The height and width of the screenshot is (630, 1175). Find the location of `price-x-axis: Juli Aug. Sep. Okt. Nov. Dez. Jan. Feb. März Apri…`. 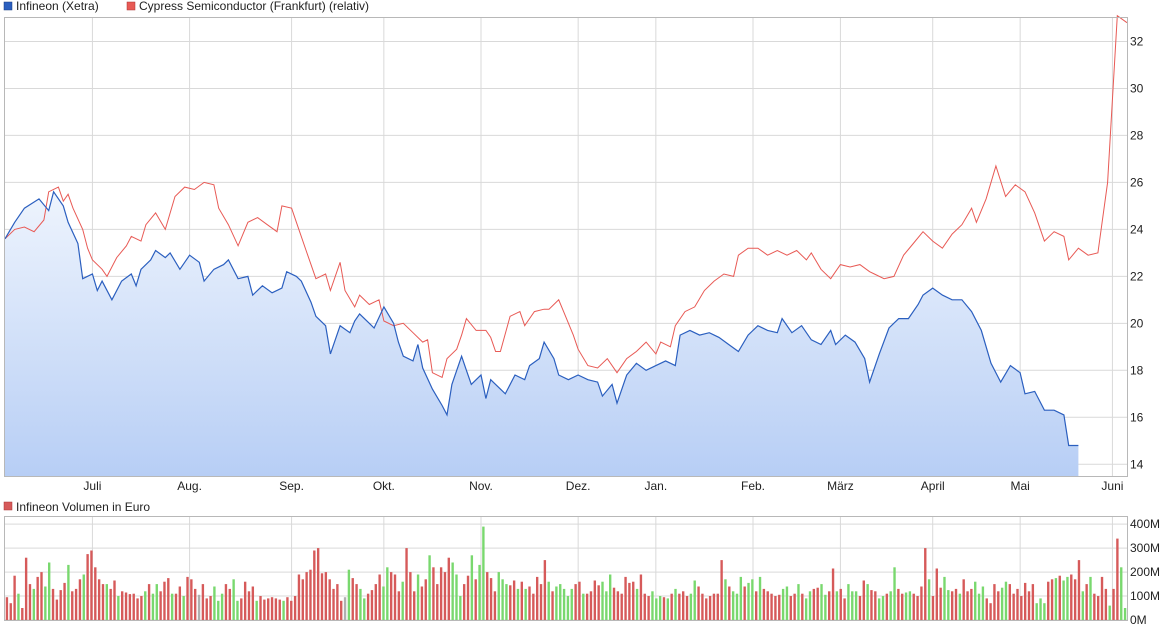

price-x-axis: Juli Aug. Sep. Okt. Nov. Dez. Jan. Feb. März Apri… is located at coordinates (603, 486).